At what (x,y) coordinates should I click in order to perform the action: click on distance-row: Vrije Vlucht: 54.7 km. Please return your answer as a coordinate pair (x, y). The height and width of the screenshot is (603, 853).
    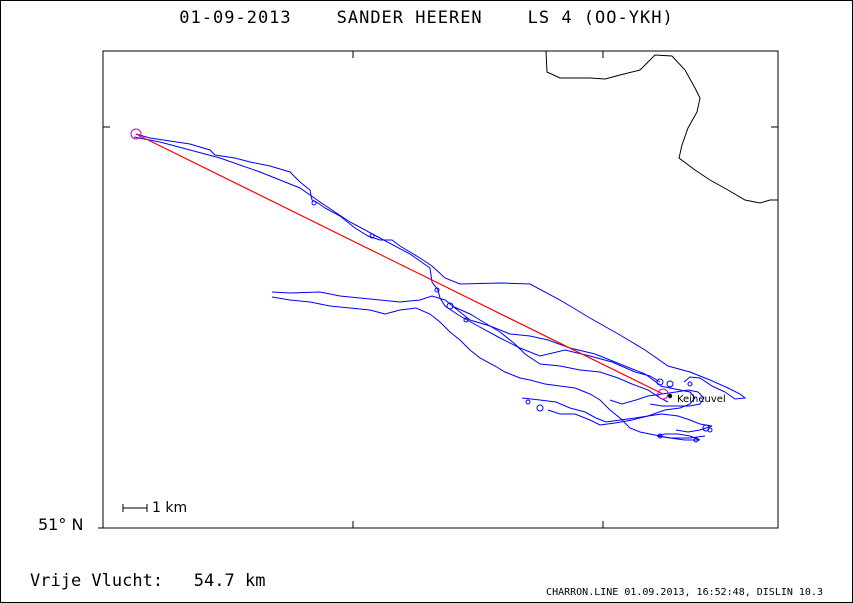
    Looking at the image, I should click on (147, 581).